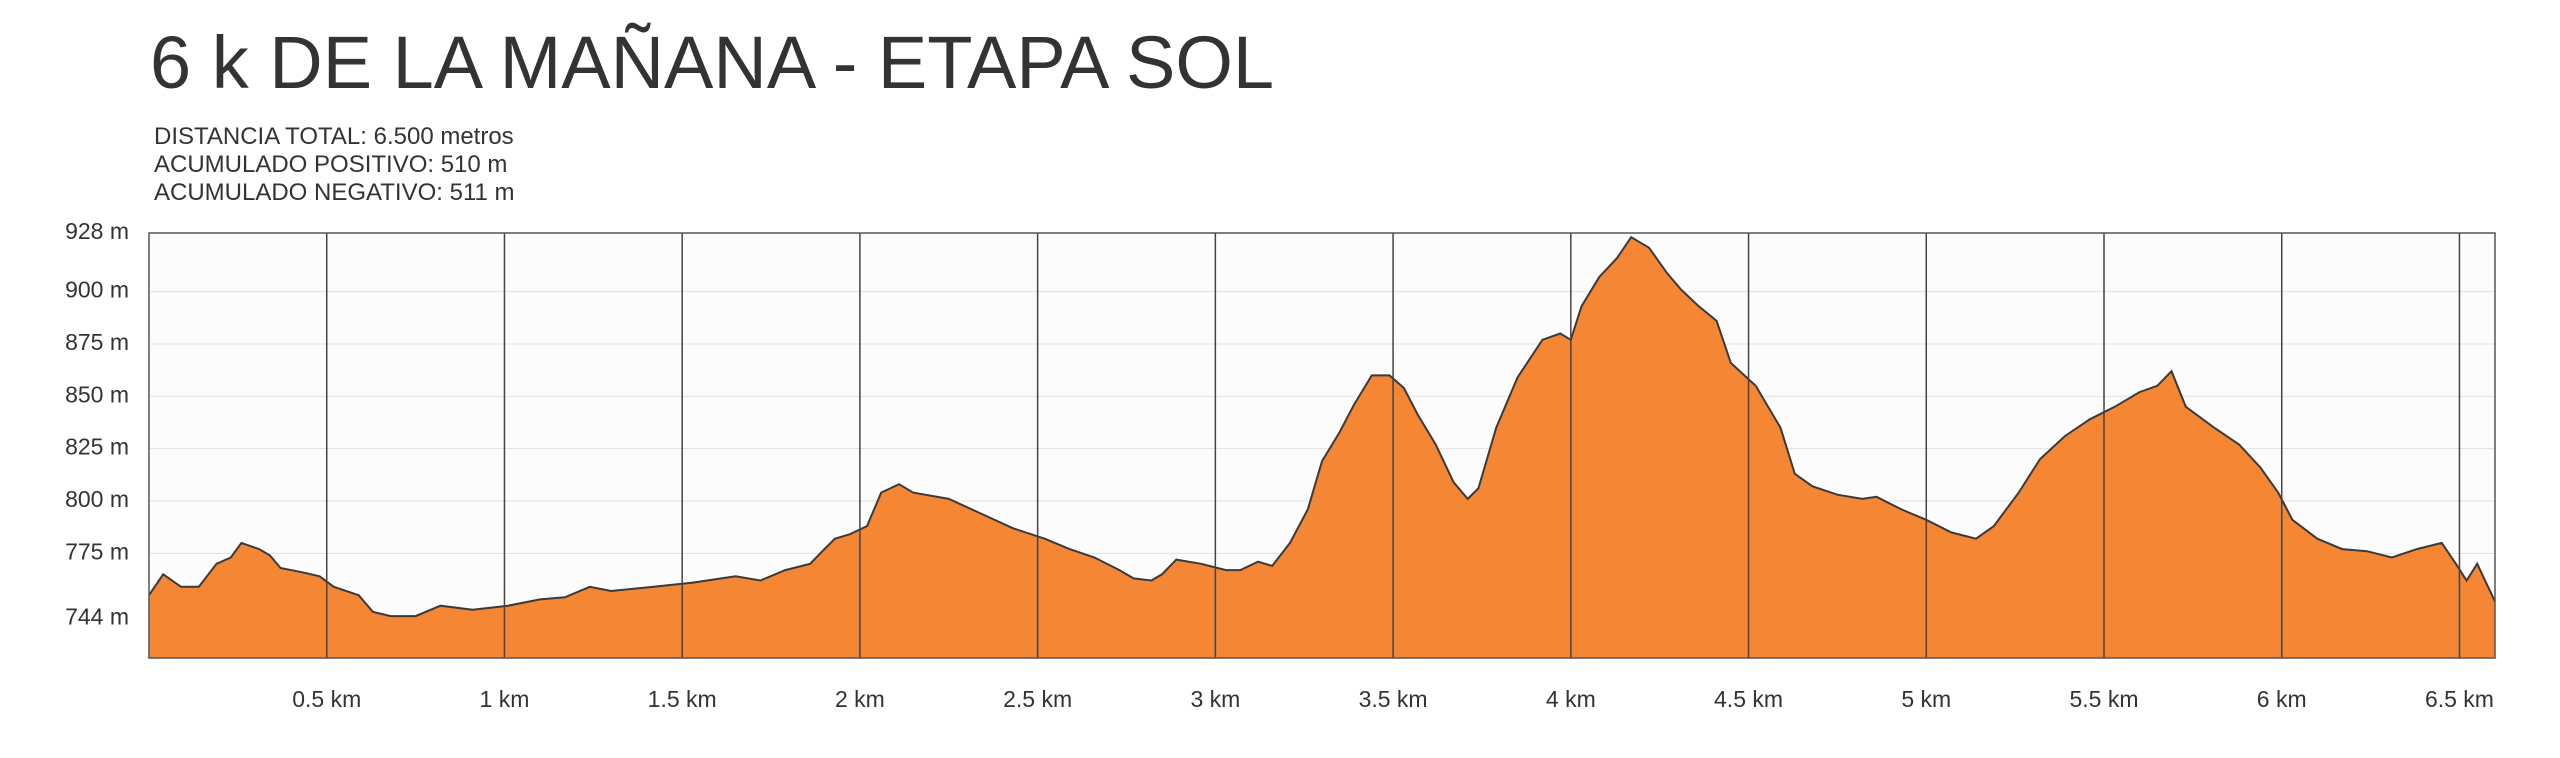 This screenshot has width=2560, height=758. Describe the element at coordinates (334, 136) in the screenshot. I see `info-line: DISTANCIA TOTAL: 6.500 metros` at that location.